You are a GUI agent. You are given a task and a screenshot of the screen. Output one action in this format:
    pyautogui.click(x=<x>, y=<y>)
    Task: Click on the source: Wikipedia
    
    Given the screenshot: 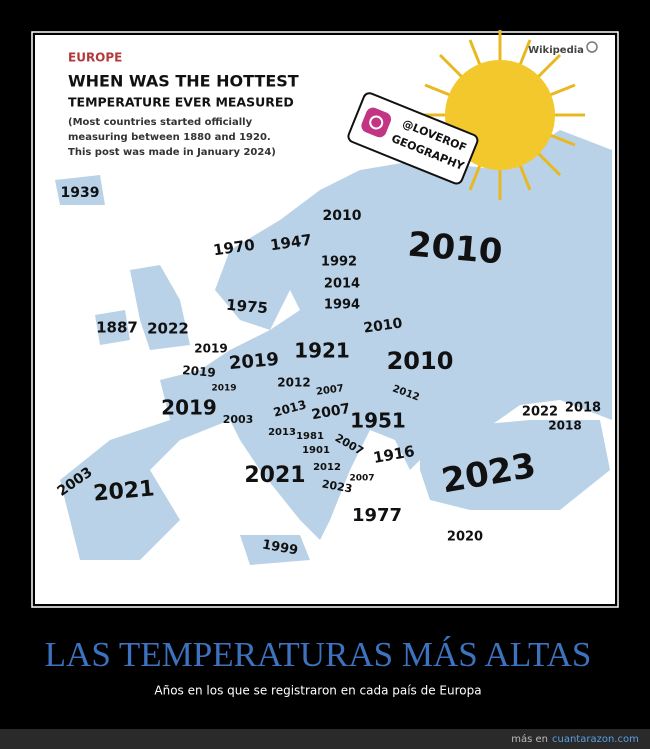 What is the action you would take?
    pyautogui.click(x=556, y=50)
    